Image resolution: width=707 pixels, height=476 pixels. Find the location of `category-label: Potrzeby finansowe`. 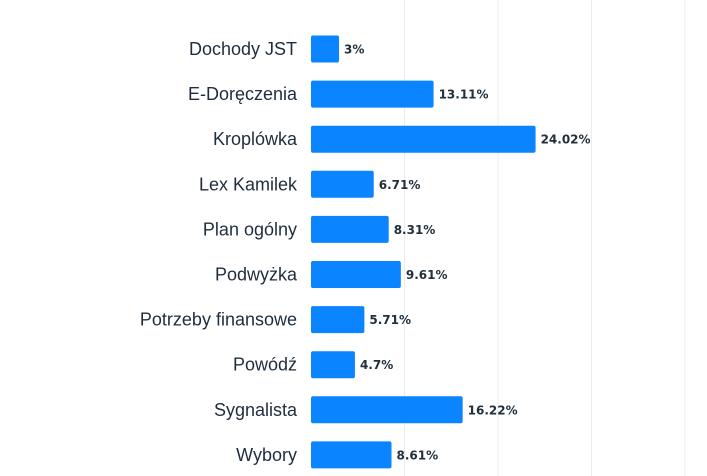

category-label: Potrzeby finansowe is located at coordinates (218, 320).